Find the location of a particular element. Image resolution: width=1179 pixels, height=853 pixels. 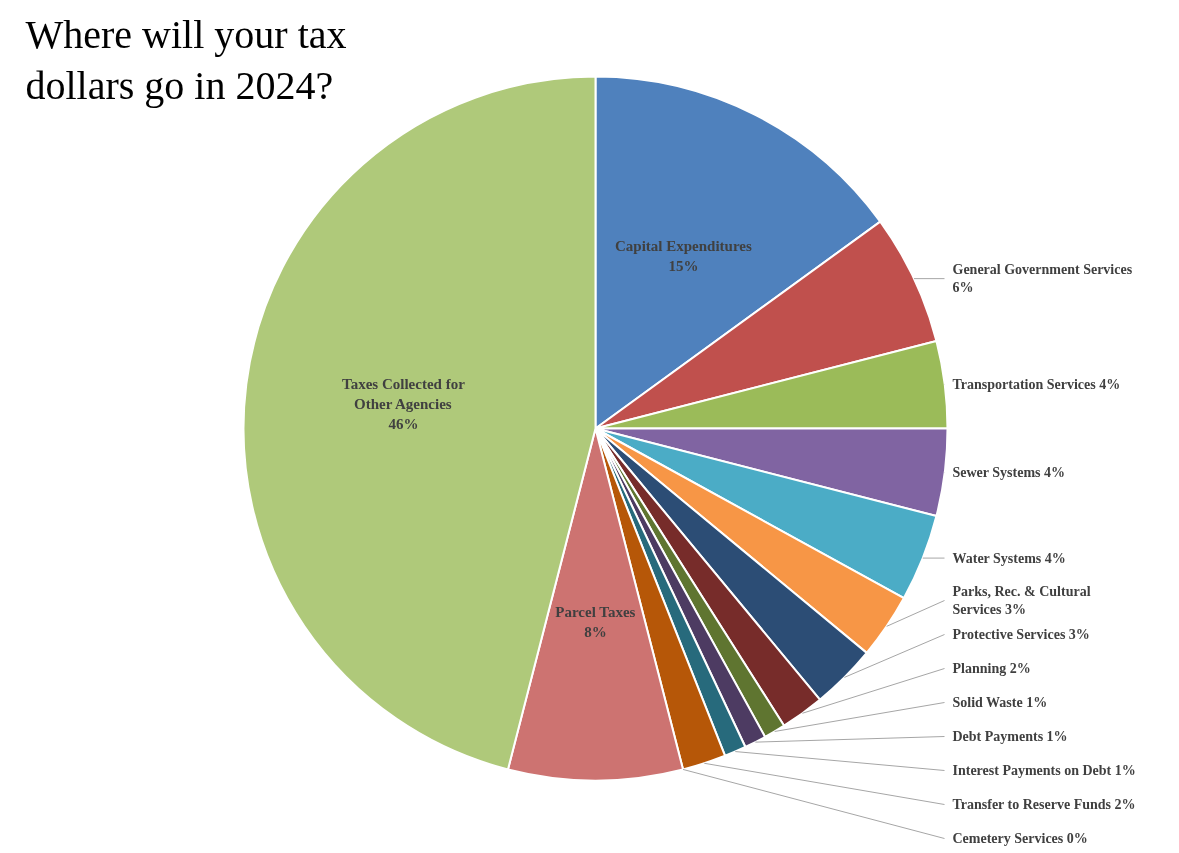

data-label: 8% is located at coordinates (595, 632).